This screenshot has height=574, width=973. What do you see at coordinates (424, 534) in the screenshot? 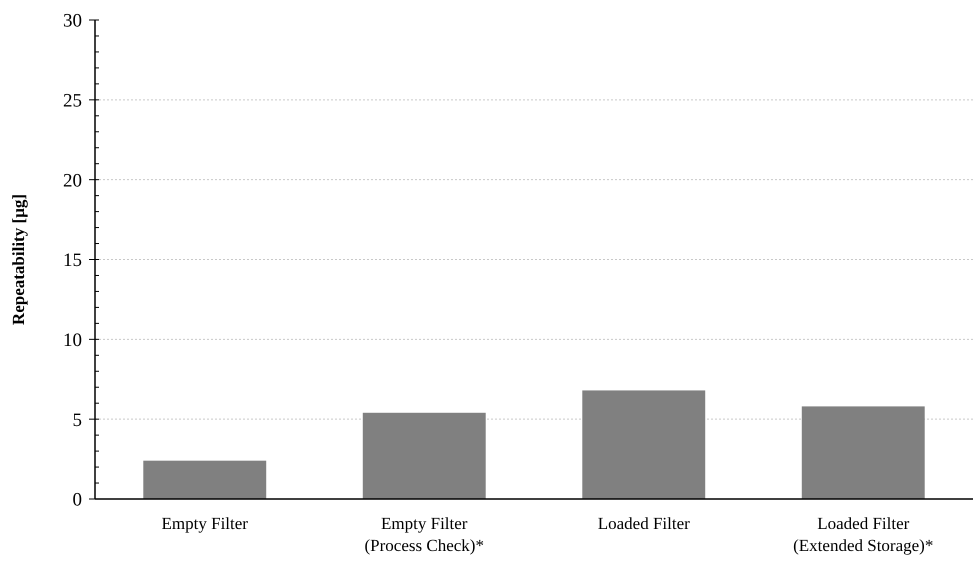
I see `x-tick-label: Empty Filter (Process Check)*` at bounding box center [424, 534].